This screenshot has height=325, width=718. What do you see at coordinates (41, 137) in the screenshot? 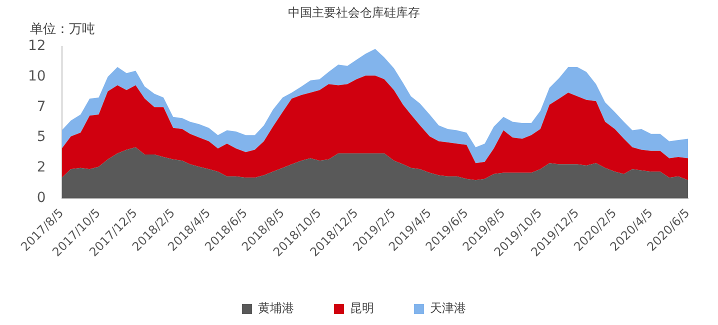
I see `y-tick-label: 5` at bounding box center [41, 137].